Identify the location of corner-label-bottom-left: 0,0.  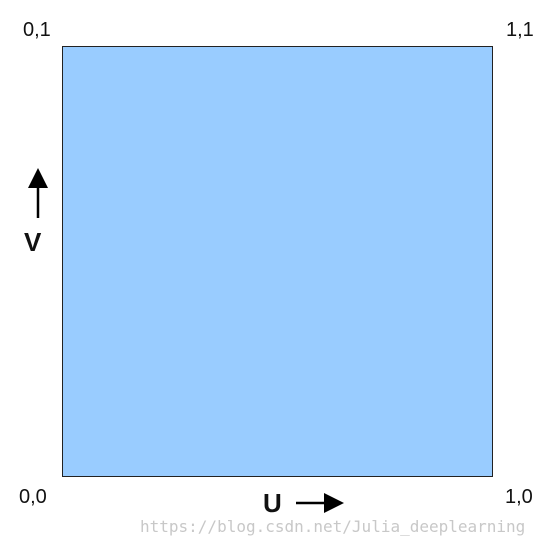
(33, 497).